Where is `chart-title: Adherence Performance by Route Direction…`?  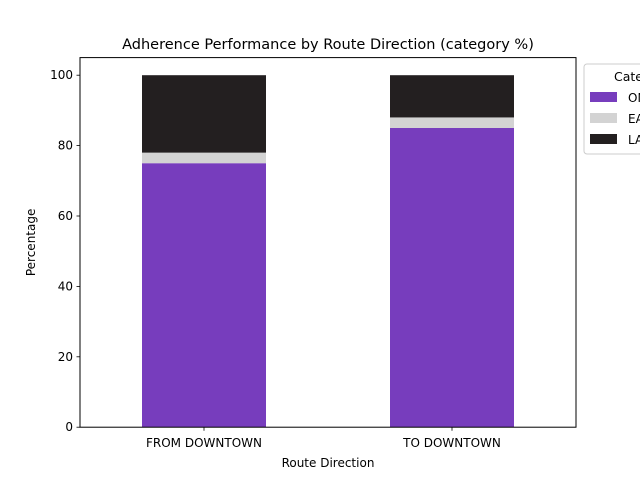
chart-title: Adherence Performance by Route Direction… is located at coordinates (328, 45).